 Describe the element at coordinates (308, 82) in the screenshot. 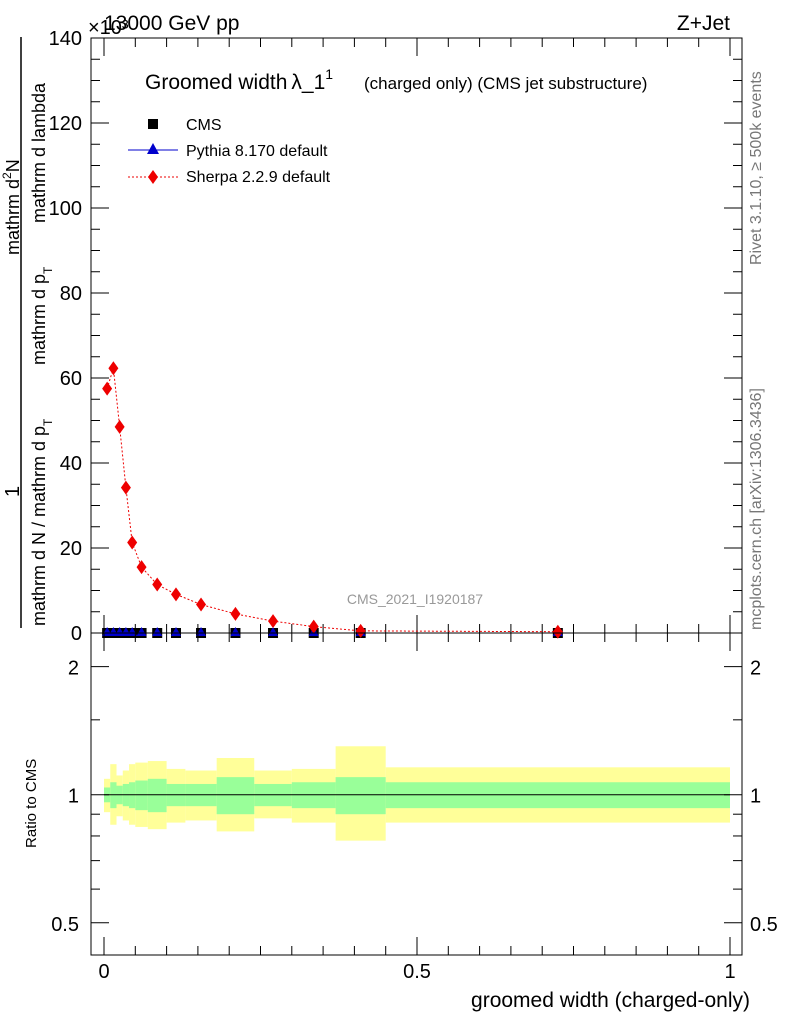

I see `chart-title-symbol: λ_1` at that location.